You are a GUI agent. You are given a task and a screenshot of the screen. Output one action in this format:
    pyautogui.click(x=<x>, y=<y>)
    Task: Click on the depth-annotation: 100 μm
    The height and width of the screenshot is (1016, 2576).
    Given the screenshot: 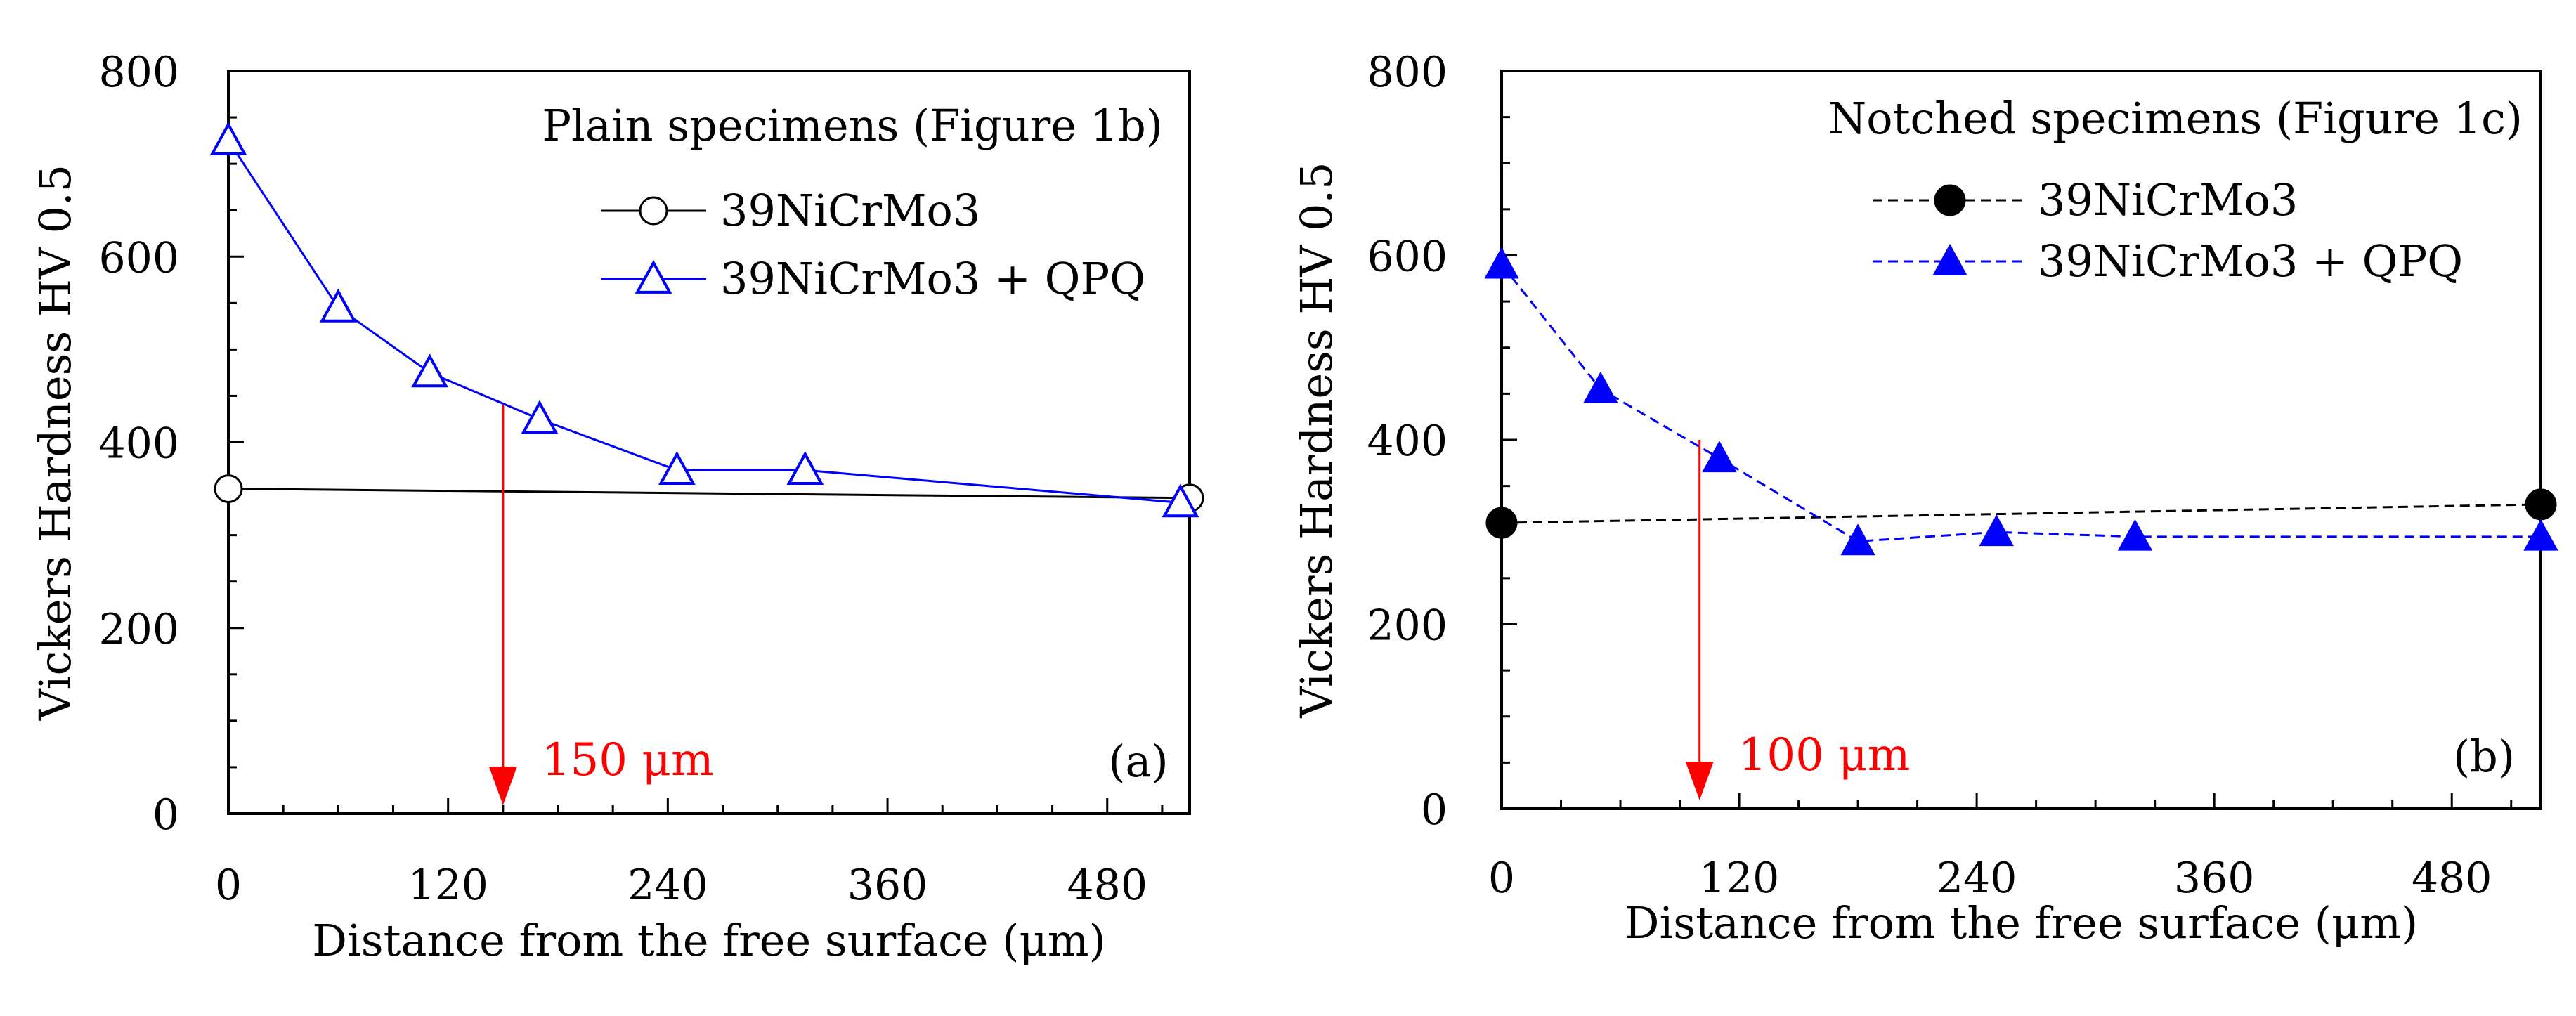 What is the action you would take?
    pyautogui.click(x=1798, y=620)
    